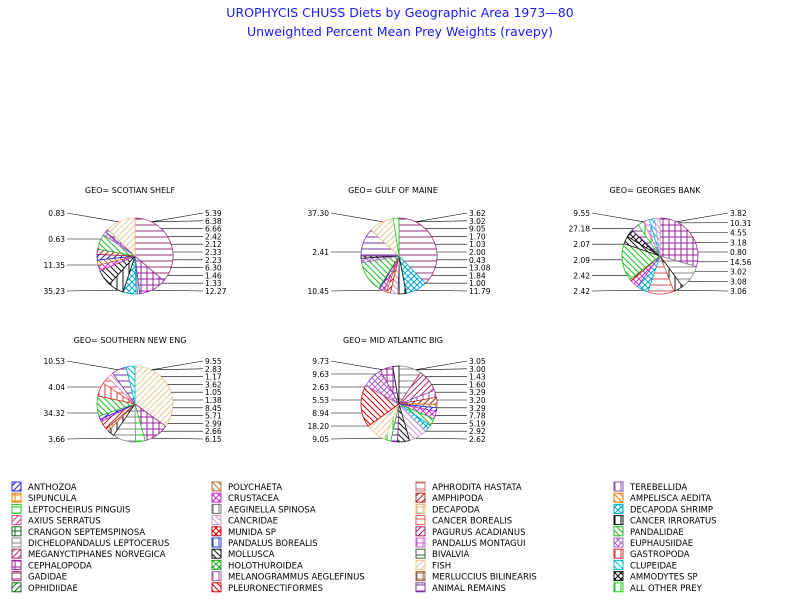 The width and height of the screenshot is (800, 600). What do you see at coordinates (251, 555) in the screenshot?
I see `legend-label: MOLLUSCA` at bounding box center [251, 555].